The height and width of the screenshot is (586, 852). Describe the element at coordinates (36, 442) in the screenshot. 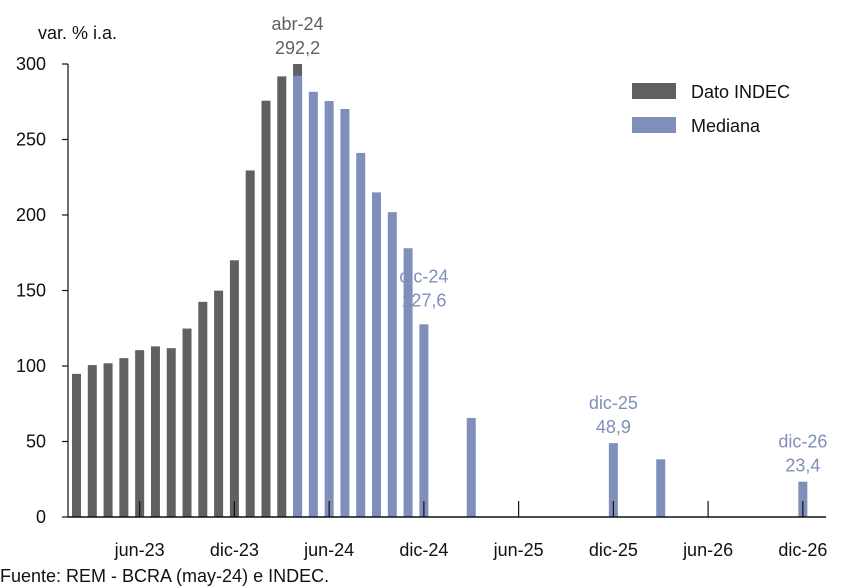

I see `y-tick-label: 50` at that location.